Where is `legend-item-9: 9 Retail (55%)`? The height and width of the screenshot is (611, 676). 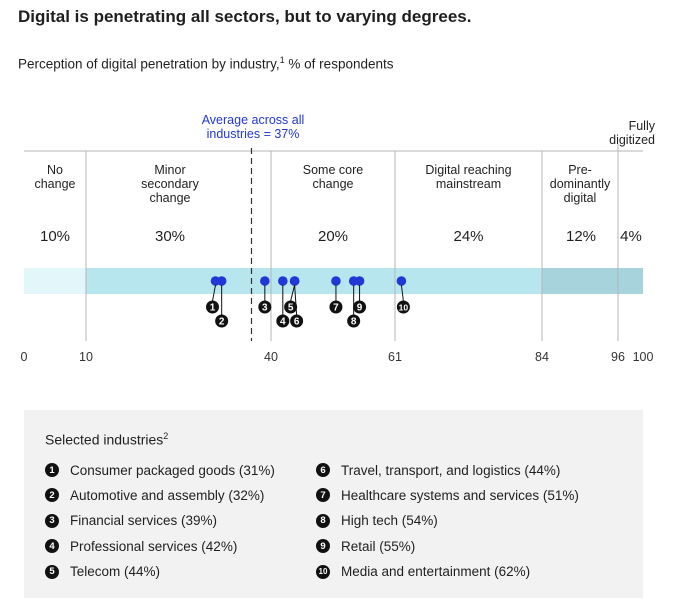
legend-item-9: 9 Retail (55%) is located at coordinates (365, 546).